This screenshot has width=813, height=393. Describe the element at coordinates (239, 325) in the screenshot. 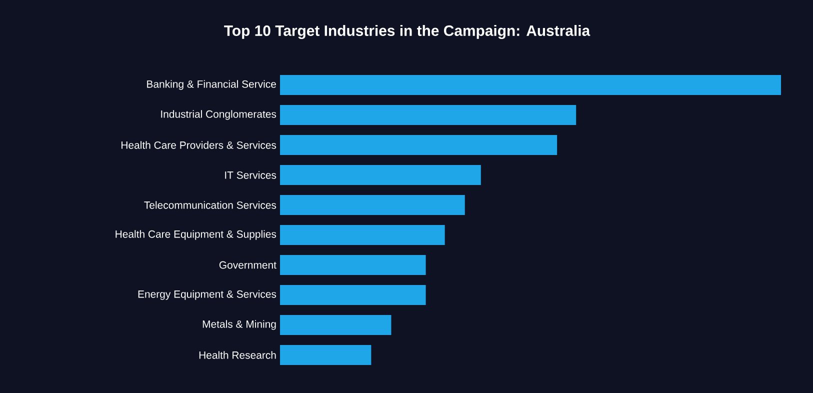

I see `y-tick-label: Metals & Mining` at that location.